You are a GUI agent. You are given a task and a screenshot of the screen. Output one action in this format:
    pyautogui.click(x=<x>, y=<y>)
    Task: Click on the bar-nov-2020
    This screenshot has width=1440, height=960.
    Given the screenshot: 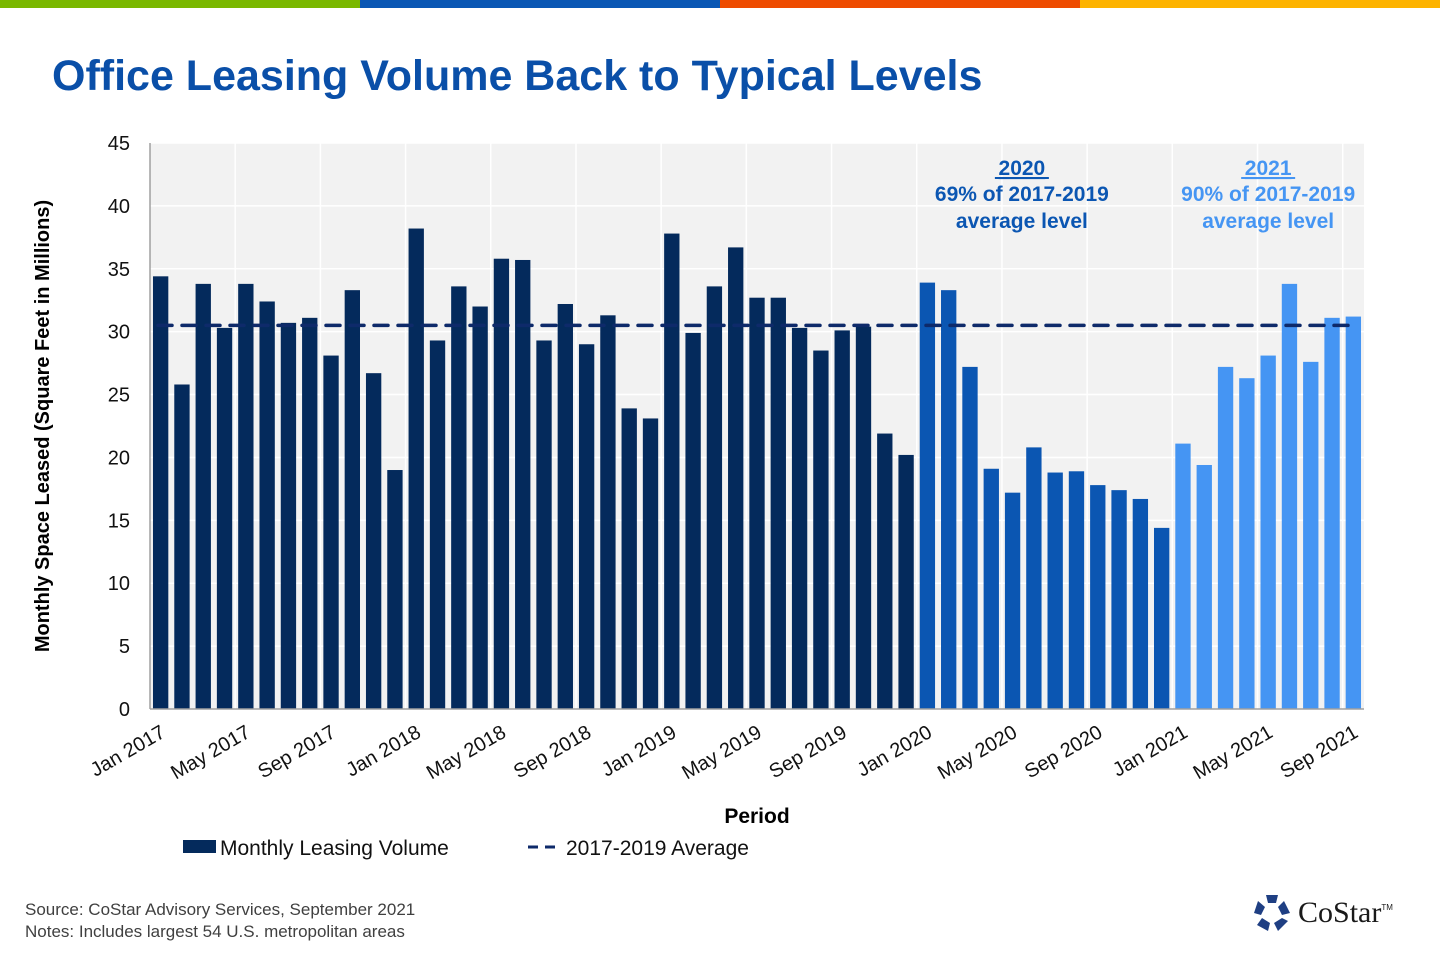 What is the action you would take?
    pyautogui.click(x=1140, y=603)
    